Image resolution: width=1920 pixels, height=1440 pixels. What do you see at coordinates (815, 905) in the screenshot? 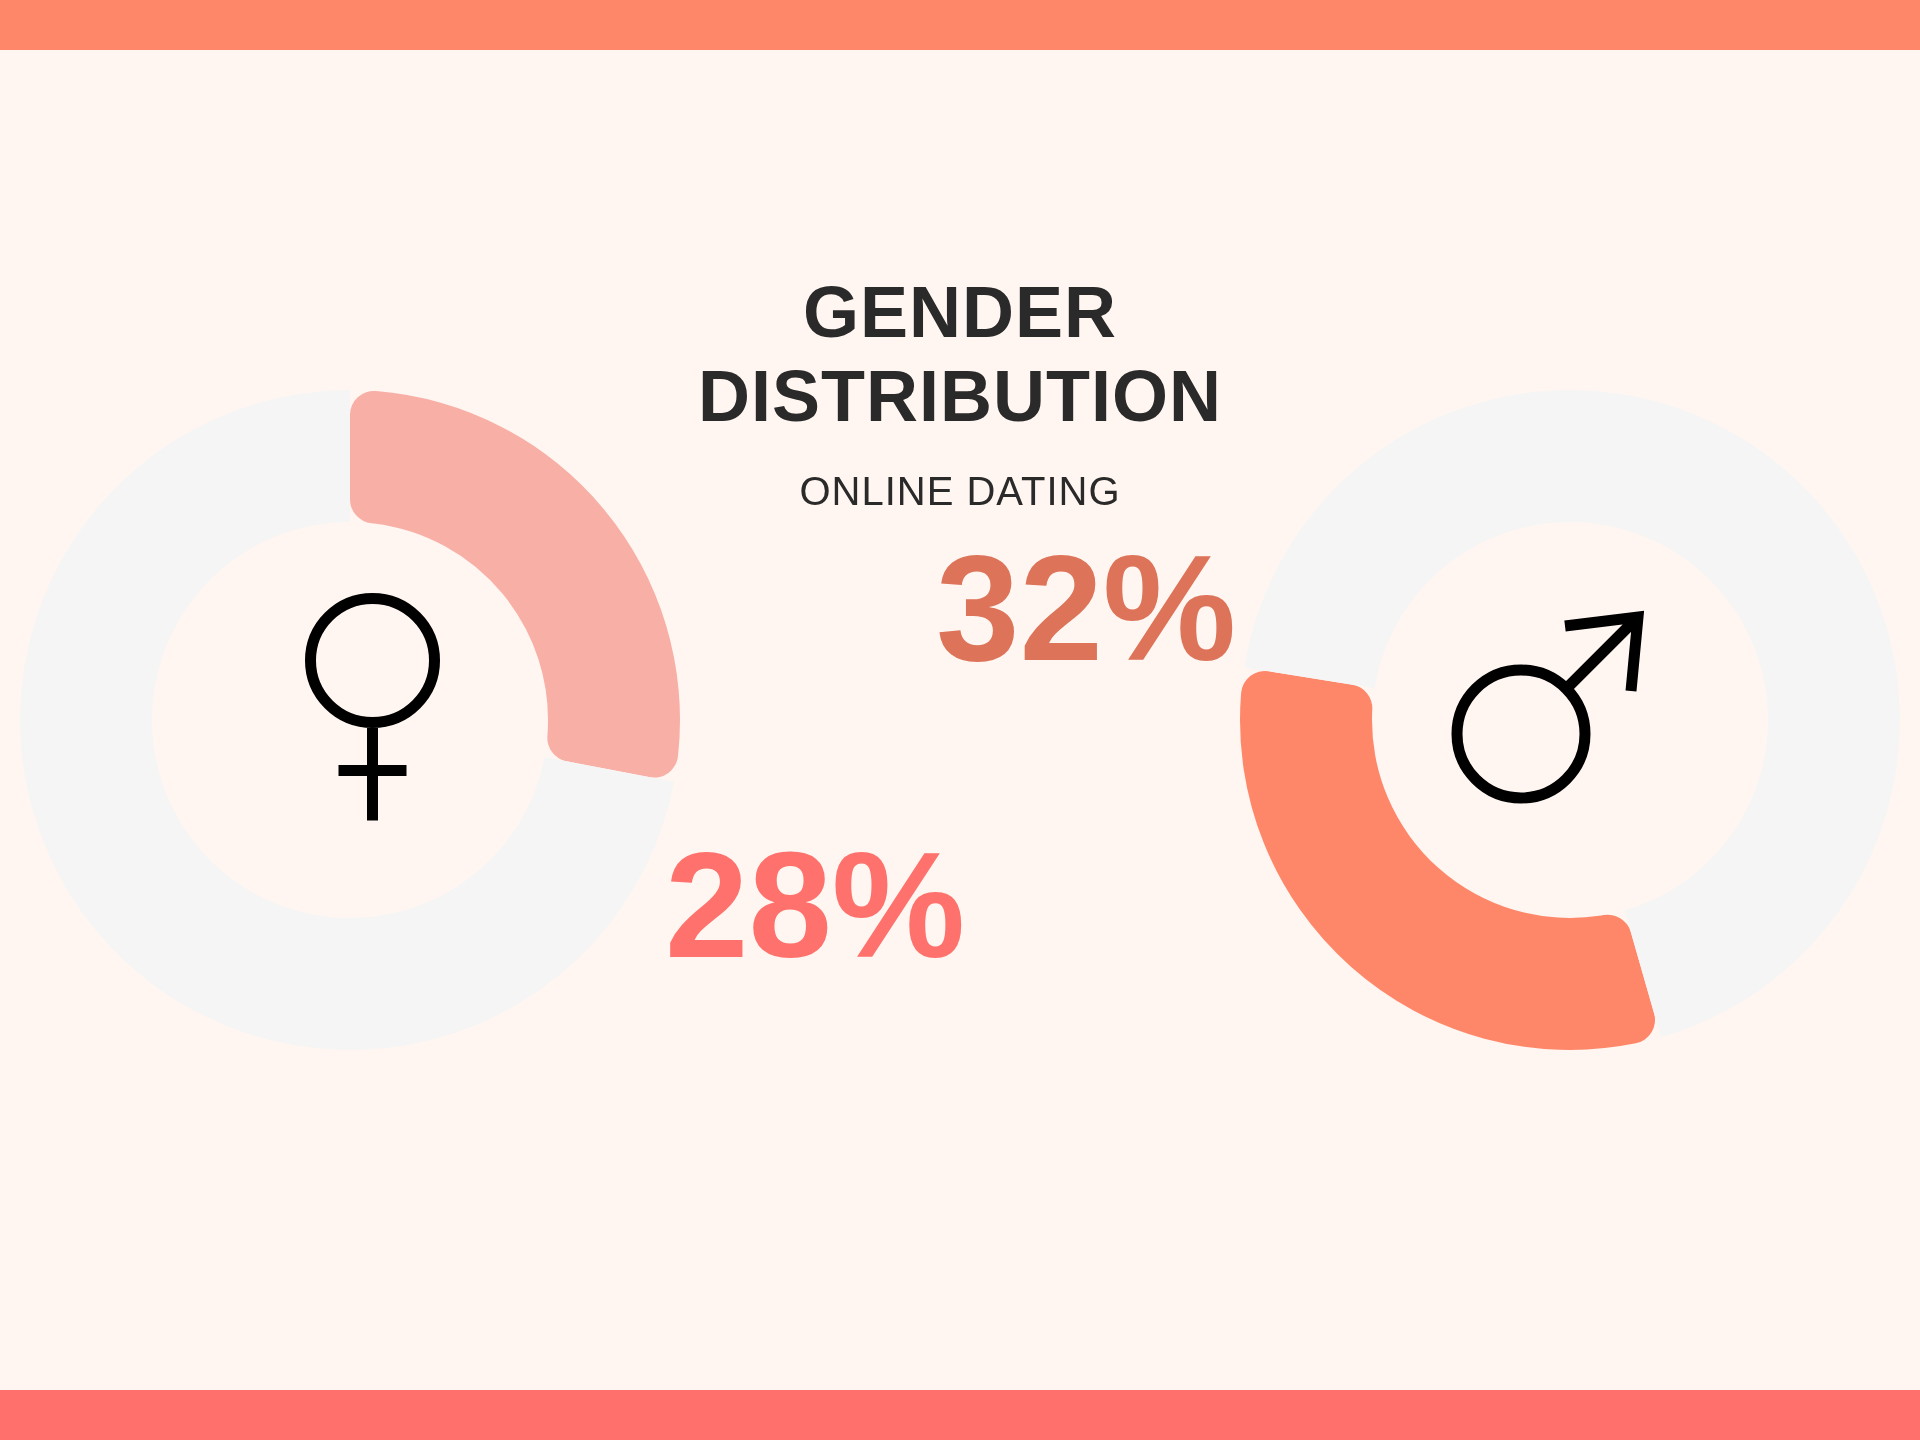
I see `data-label: 28%` at bounding box center [815, 905].